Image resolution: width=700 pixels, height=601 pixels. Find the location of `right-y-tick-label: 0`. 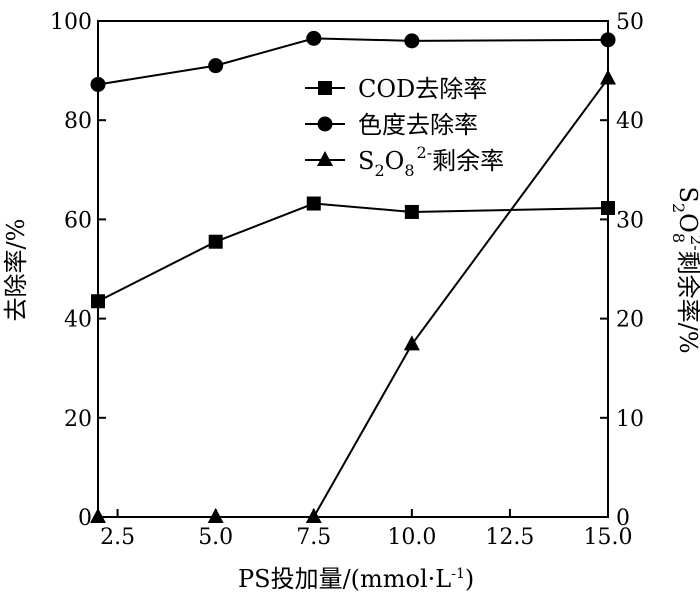

right-y-tick-label: 0 is located at coordinates (623, 518).